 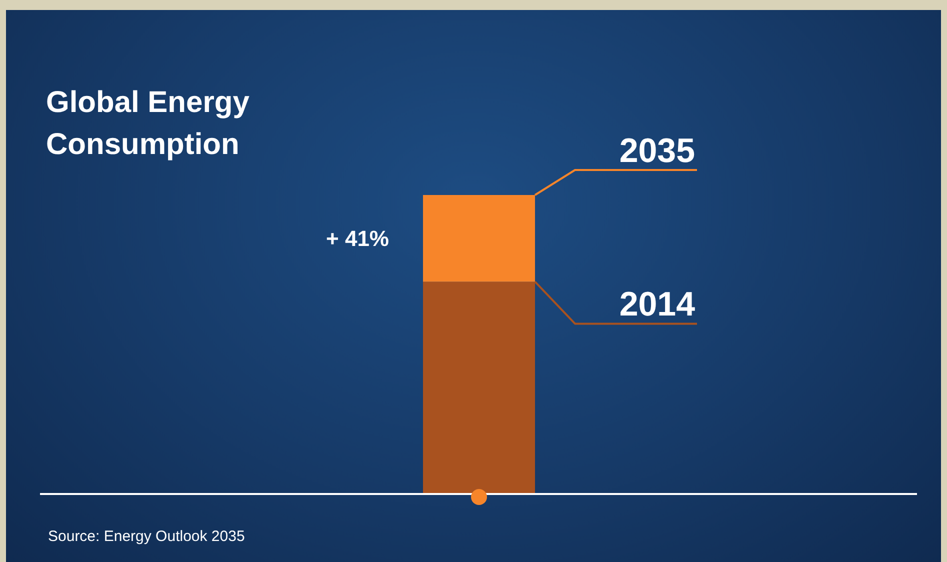 I want to click on text: 2014, so click(x=657, y=305).